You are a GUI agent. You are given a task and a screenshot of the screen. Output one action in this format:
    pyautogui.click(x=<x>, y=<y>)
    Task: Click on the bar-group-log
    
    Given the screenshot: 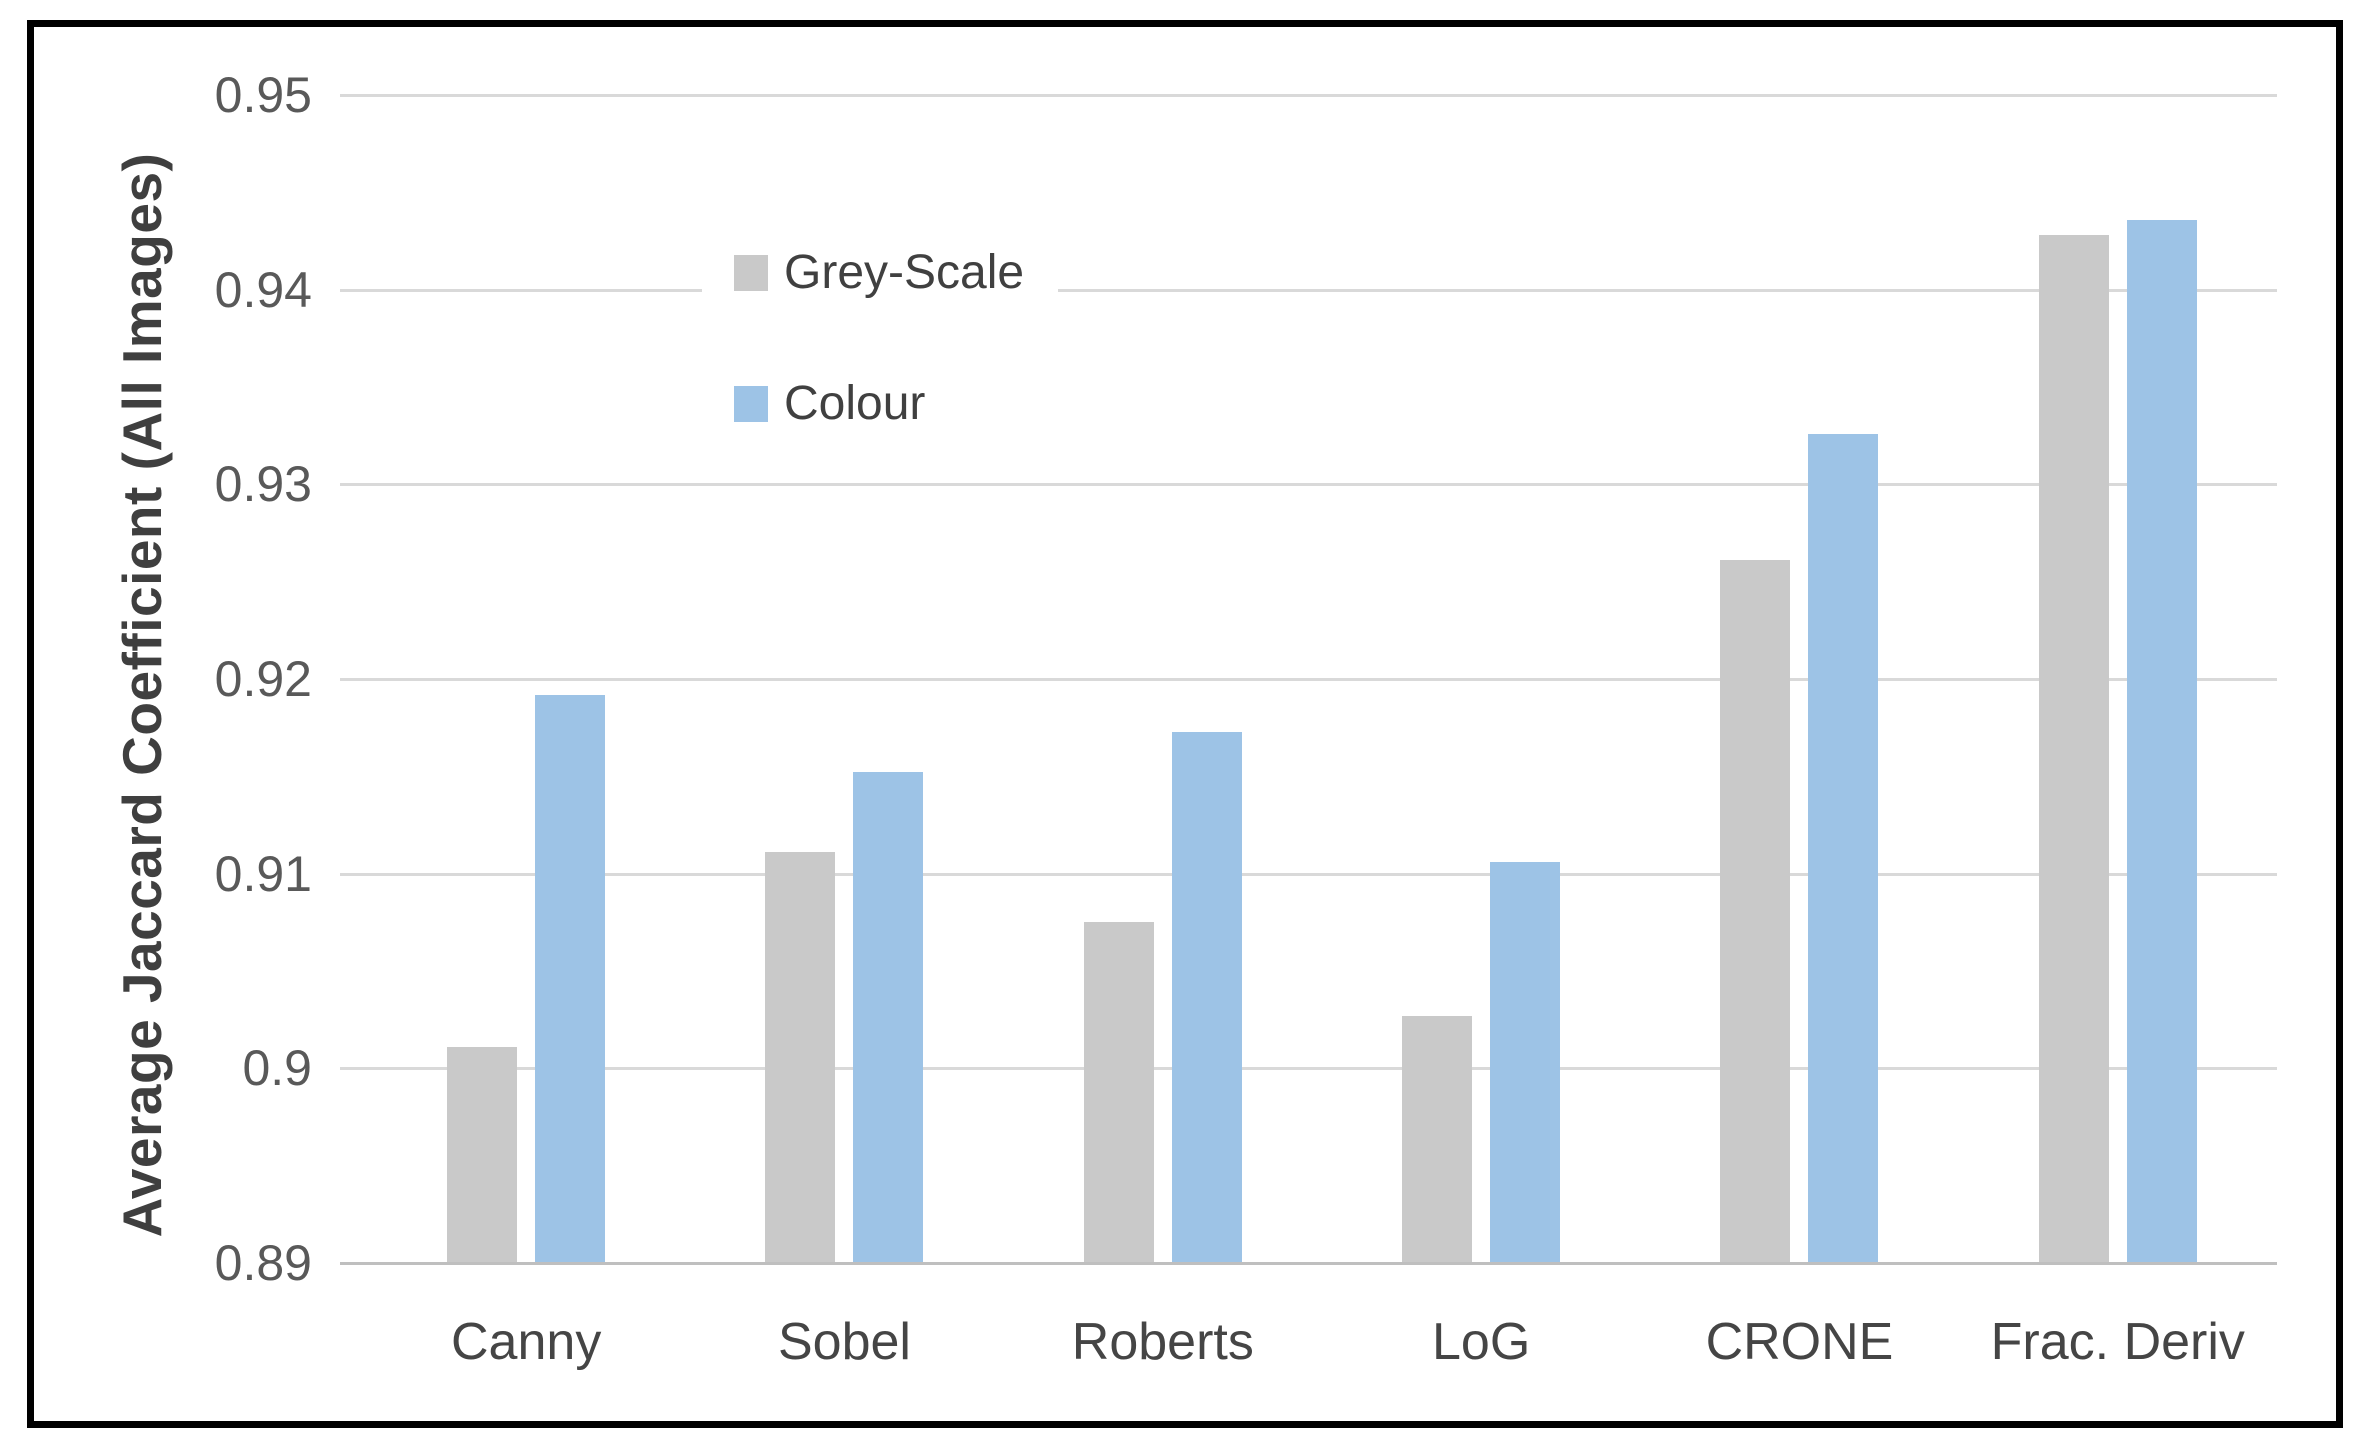 What is the action you would take?
    pyautogui.click(x=1481, y=679)
    